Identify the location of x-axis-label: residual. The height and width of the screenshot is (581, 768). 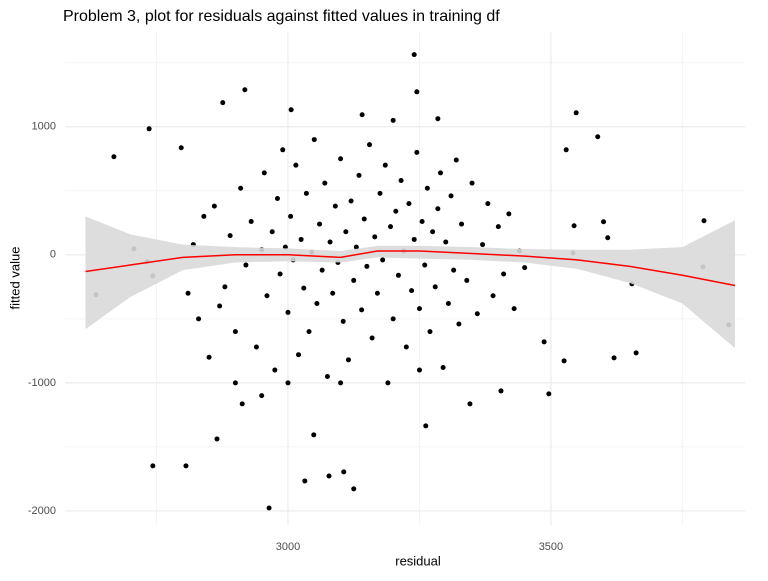
(418, 560).